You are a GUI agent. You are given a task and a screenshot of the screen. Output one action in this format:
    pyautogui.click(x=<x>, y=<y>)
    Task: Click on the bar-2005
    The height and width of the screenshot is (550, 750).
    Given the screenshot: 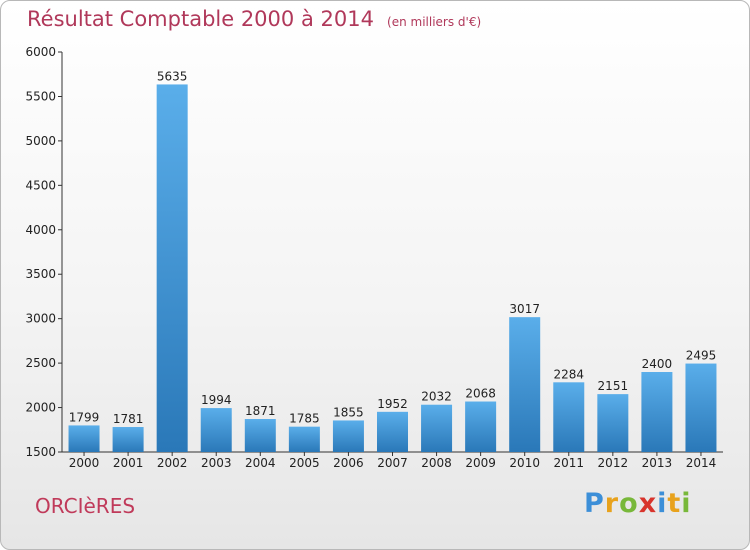 What is the action you would take?
    pyautogui.click(x=304, y=439)
    